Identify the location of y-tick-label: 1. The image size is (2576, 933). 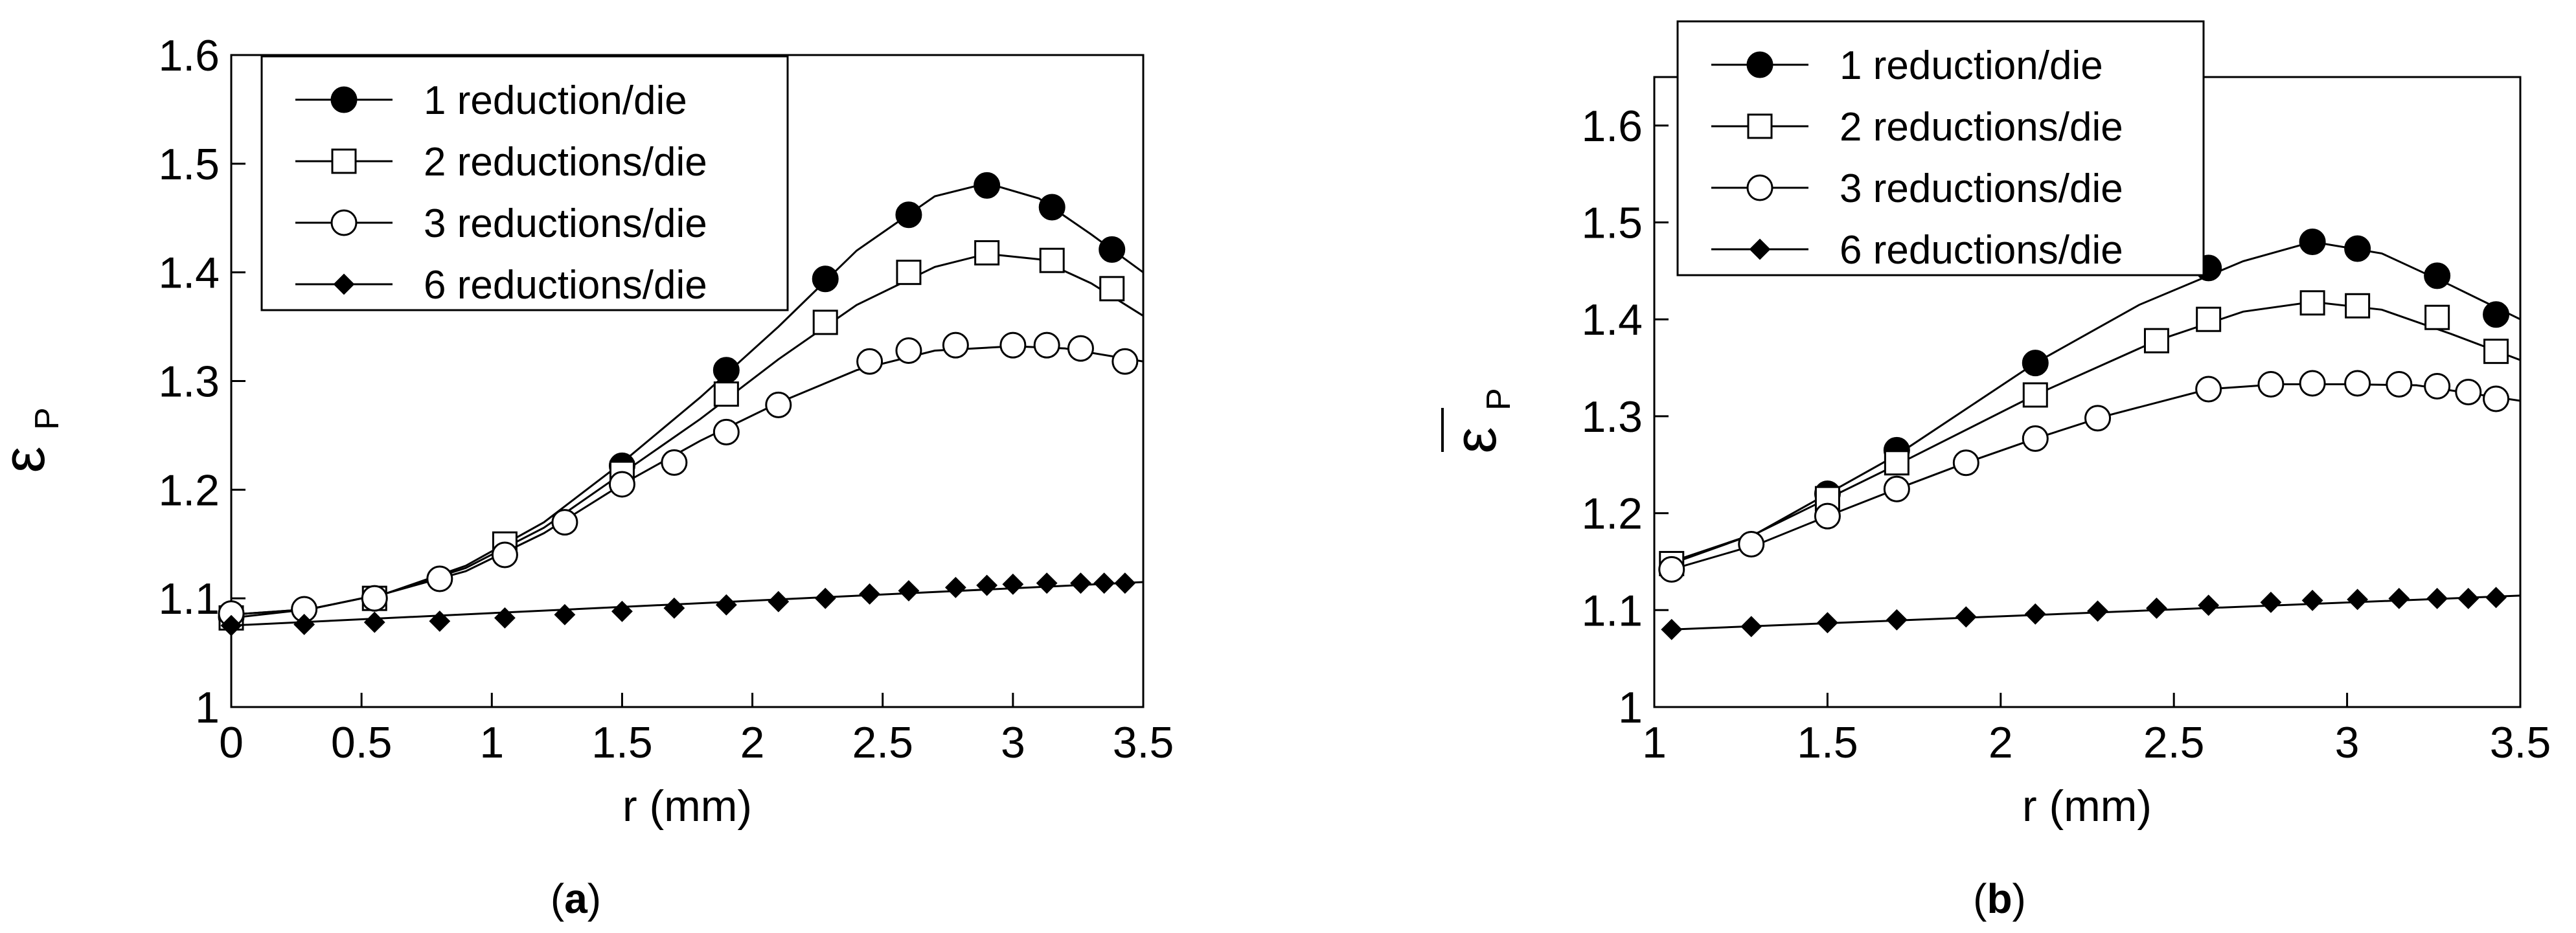
(1630, 707).